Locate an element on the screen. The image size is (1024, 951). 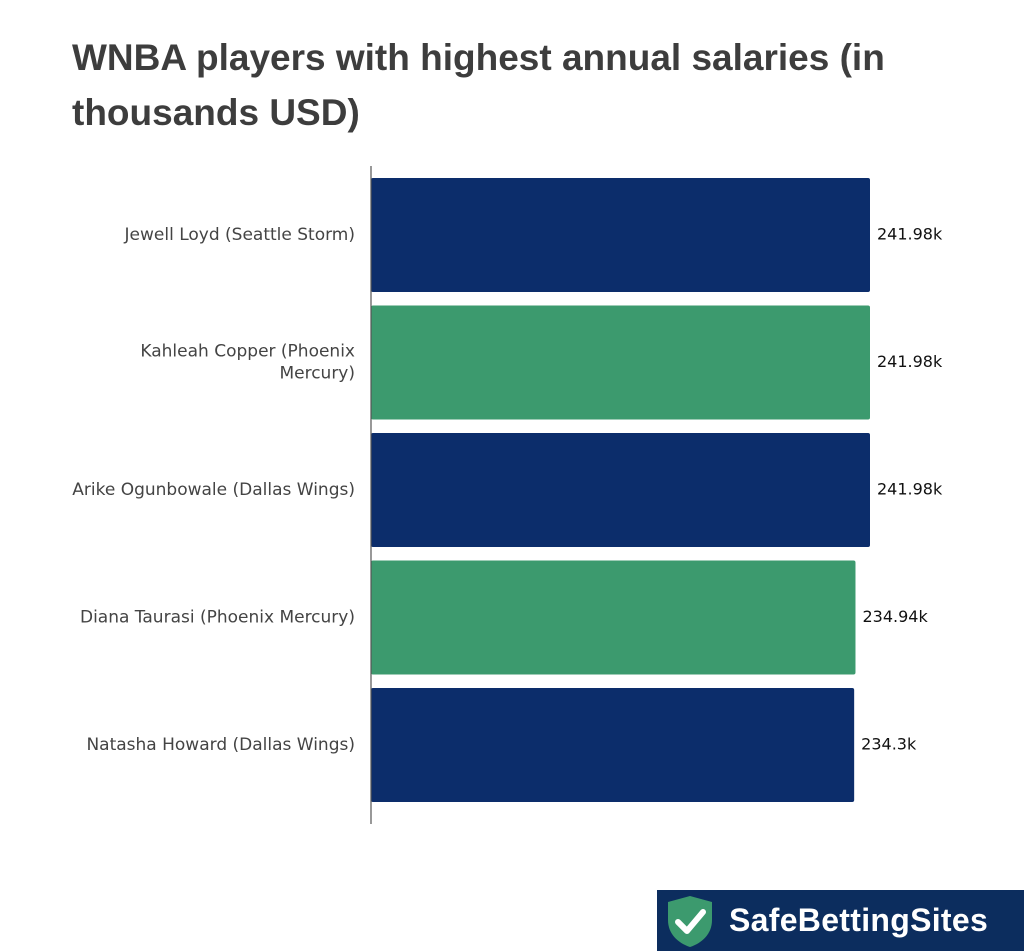
category-label-3: Arike Ogunbowale (Dallas Wings) is located at coordinates (213, 490).